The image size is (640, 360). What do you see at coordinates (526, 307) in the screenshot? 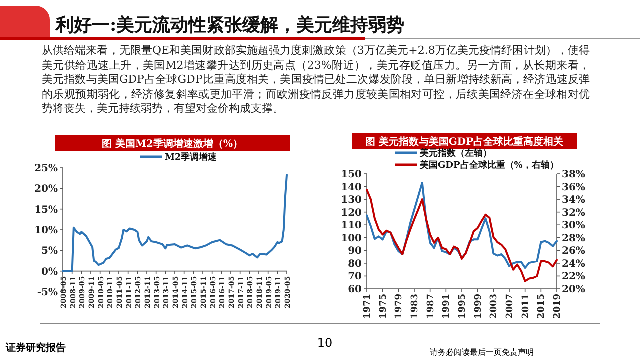
I see `x-tick-label: 2011` at bounding box center [526, 307].